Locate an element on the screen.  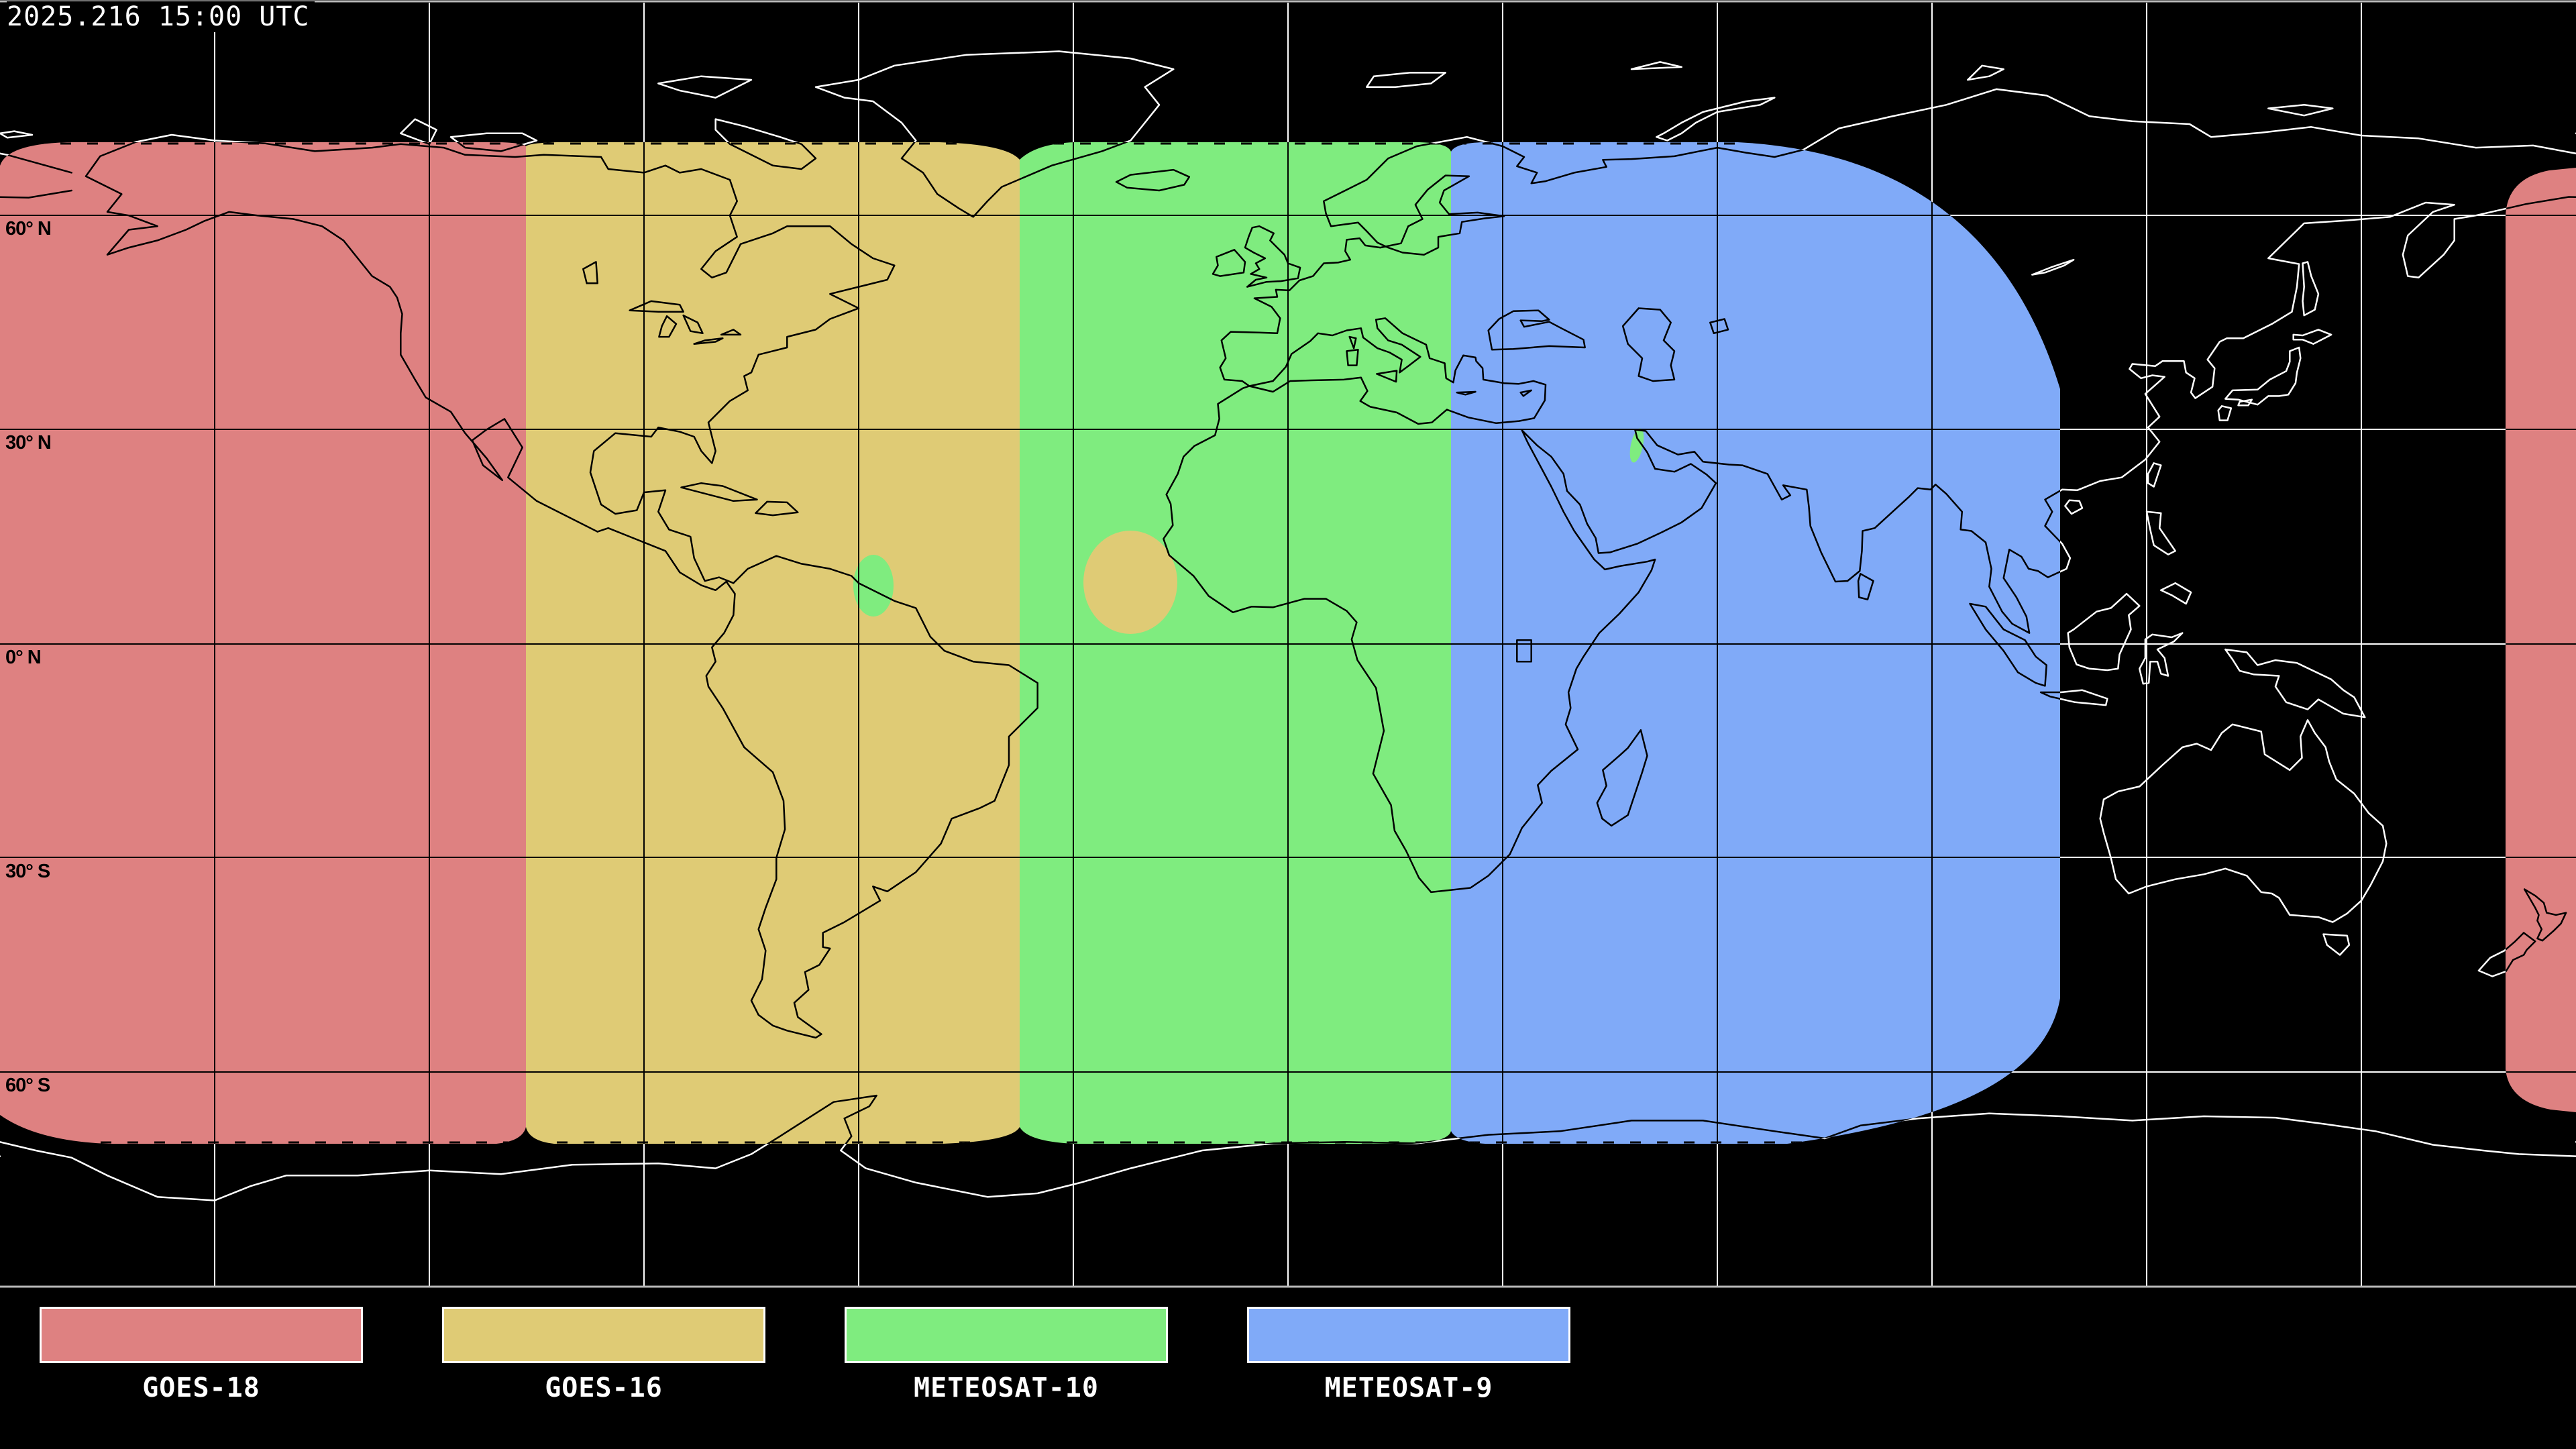
lat-label-60s: 60° S is located at coordinates (27, 1085).